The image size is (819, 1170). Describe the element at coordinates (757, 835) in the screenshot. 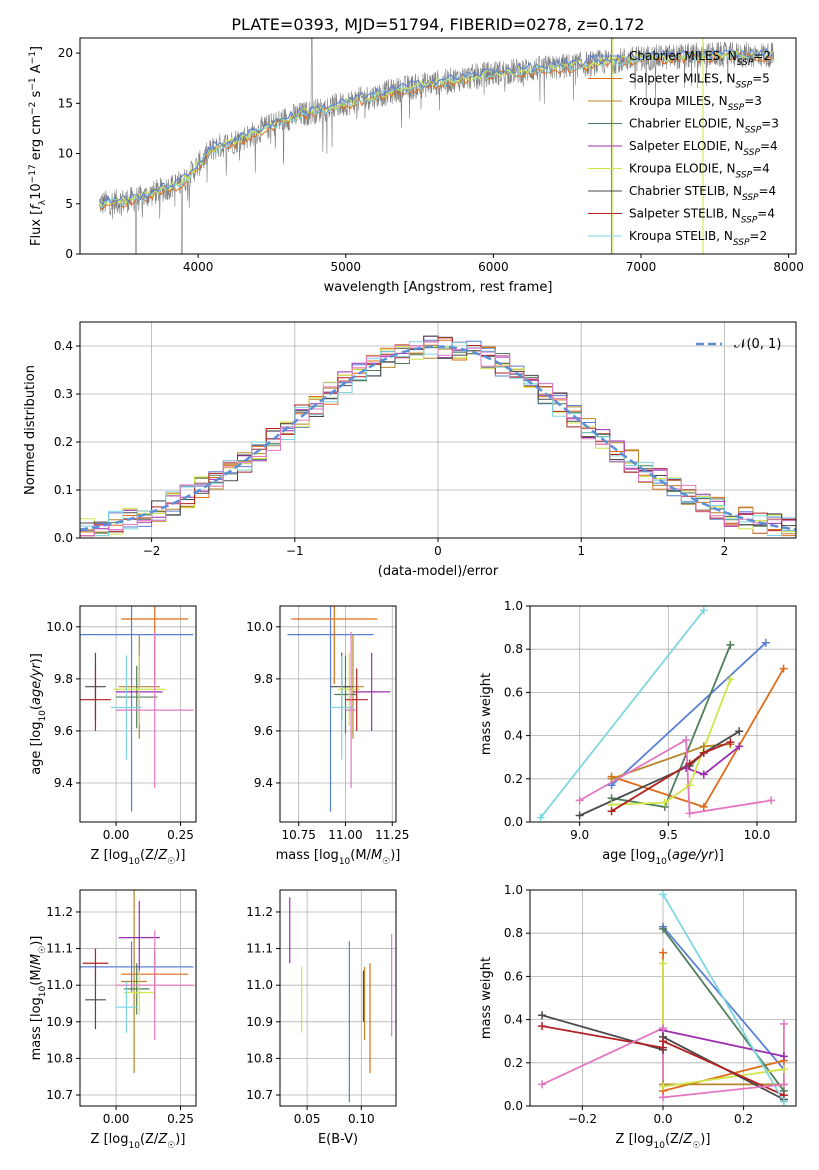

I see `x-tick-label: 10.0` at that location.